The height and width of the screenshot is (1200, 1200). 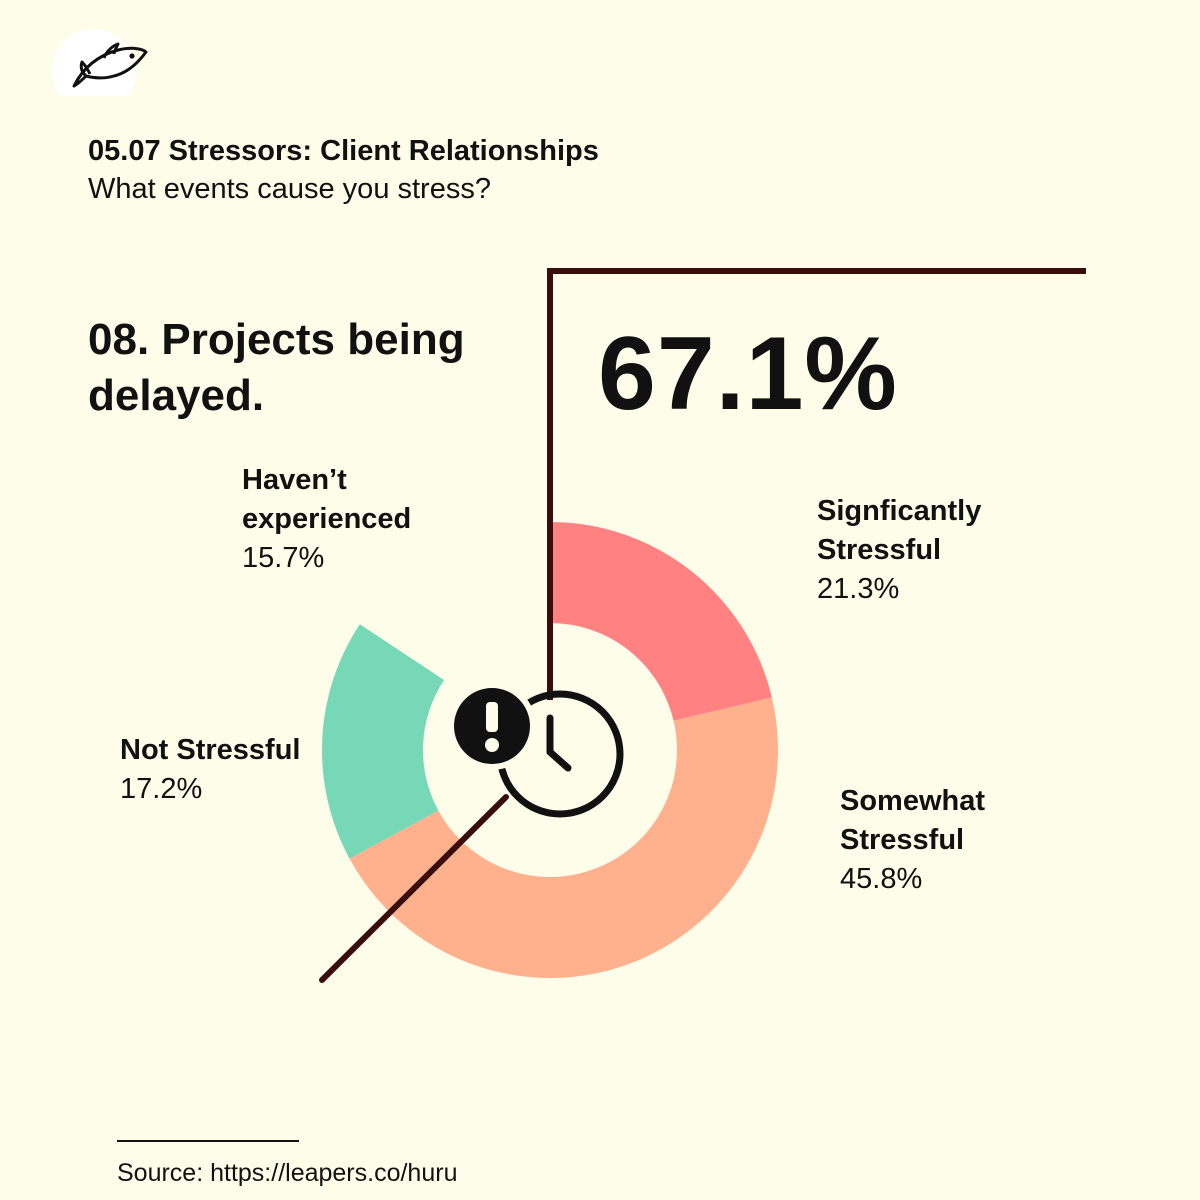 What do you see at coordinates (283, 558) in the screenshot?
I see `slice-value: 15.7%` at bounding box center [283, 558].